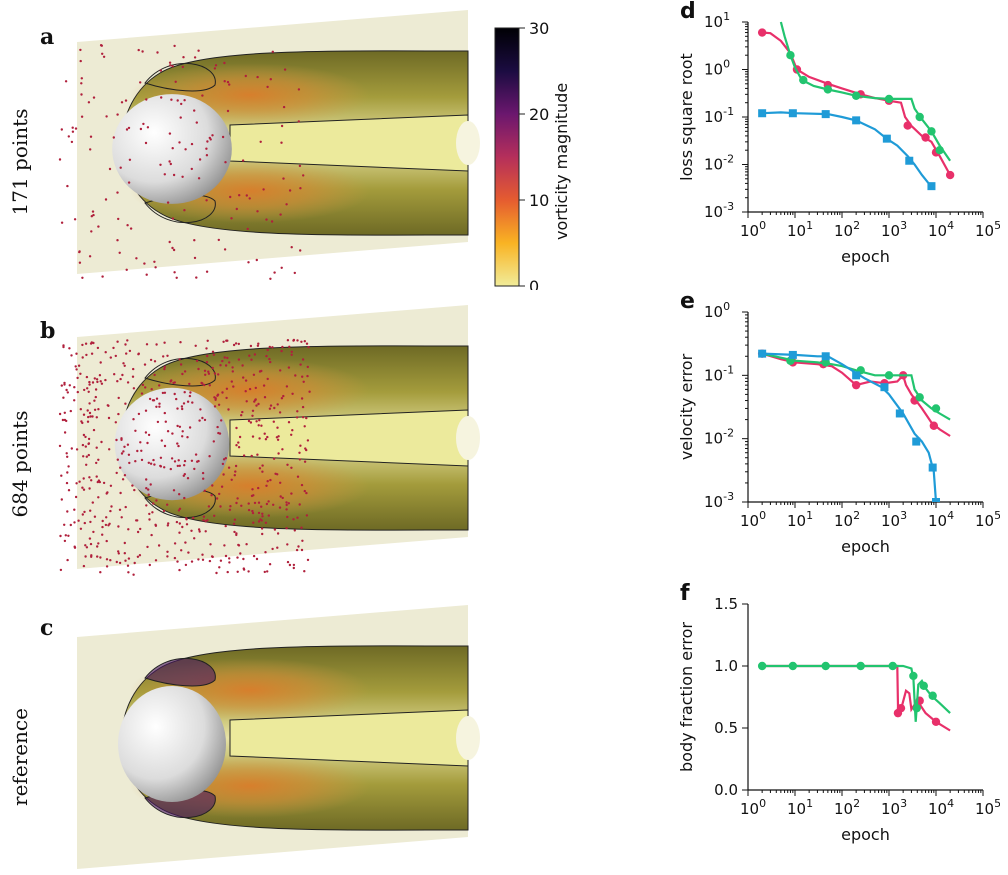 This screenshot has width=1008, height=875. What do you see at coordinates (894, 229) in the screenshot?
I see `x-tick-label: 103` at bounding box center [894, 229].